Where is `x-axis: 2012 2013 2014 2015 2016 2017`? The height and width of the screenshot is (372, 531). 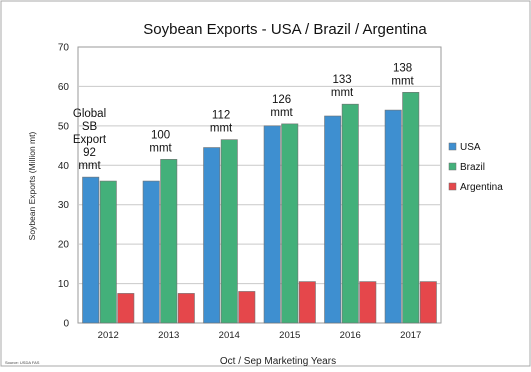 x-axis: 2012 2013 2014 2015 2016 2017 is located at coordinates (260, 335).